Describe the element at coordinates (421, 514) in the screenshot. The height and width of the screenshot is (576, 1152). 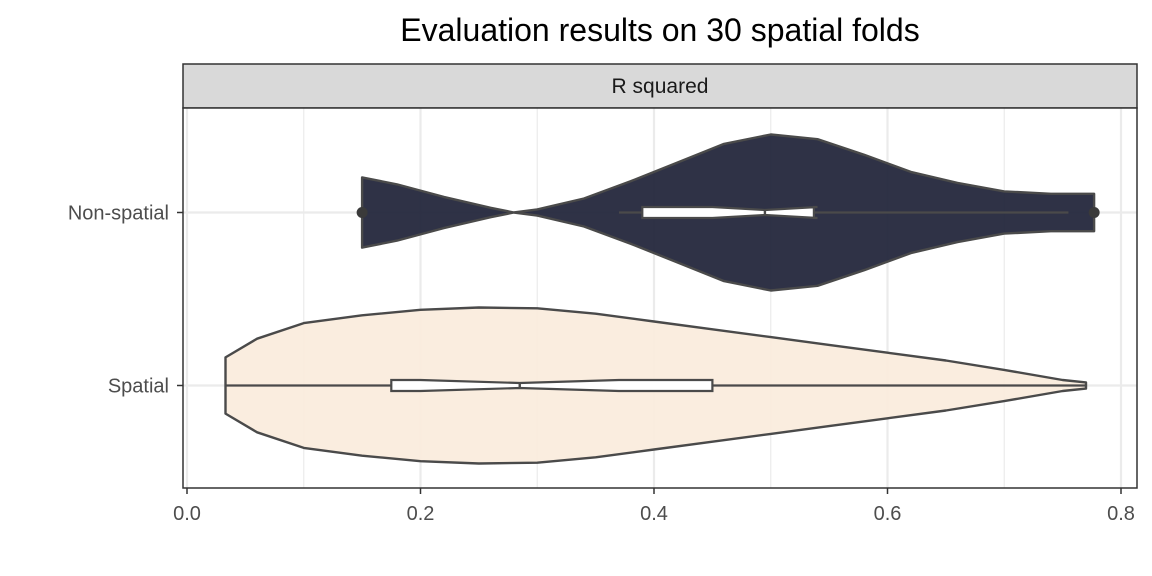
I see `x-tick-label: 0.2` at that location.